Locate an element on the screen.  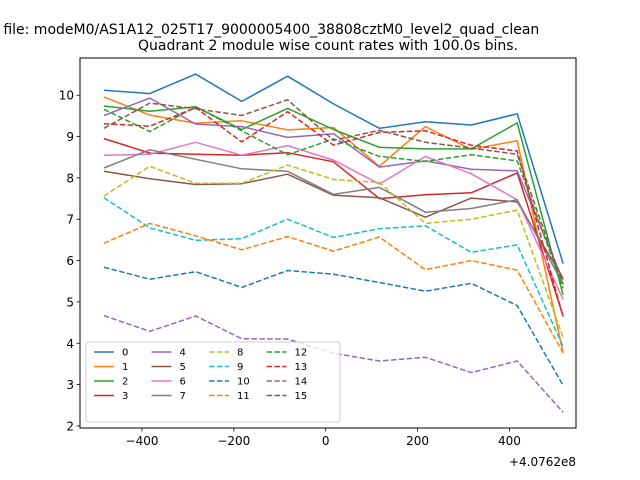
legend-label-15: 15 is located at coordinates (301, 396).